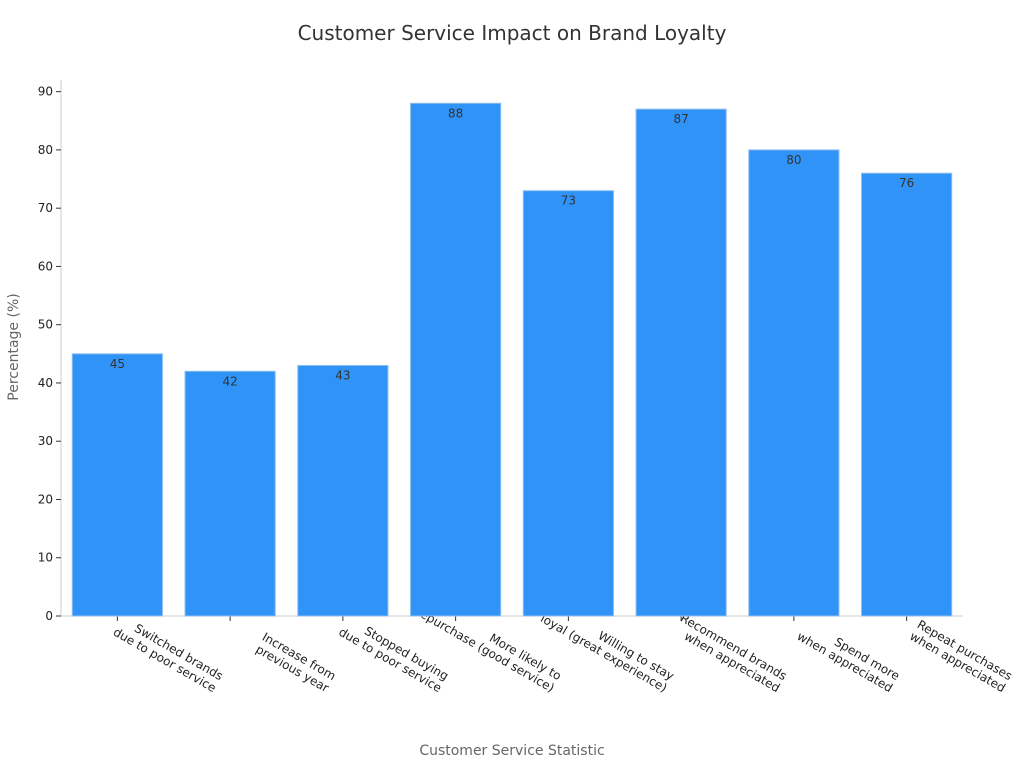  What do you see at coordinates (45, 499) in the screenshot?
I see `y-tick-label: 20` at bounding box center [45, 499].